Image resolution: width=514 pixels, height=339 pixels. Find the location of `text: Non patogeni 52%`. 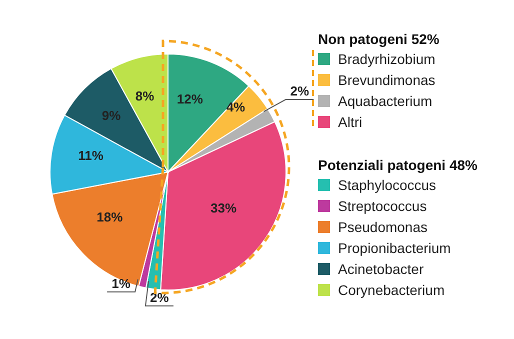

text: Non patogeni 52% is located at coordinates (379, 39).